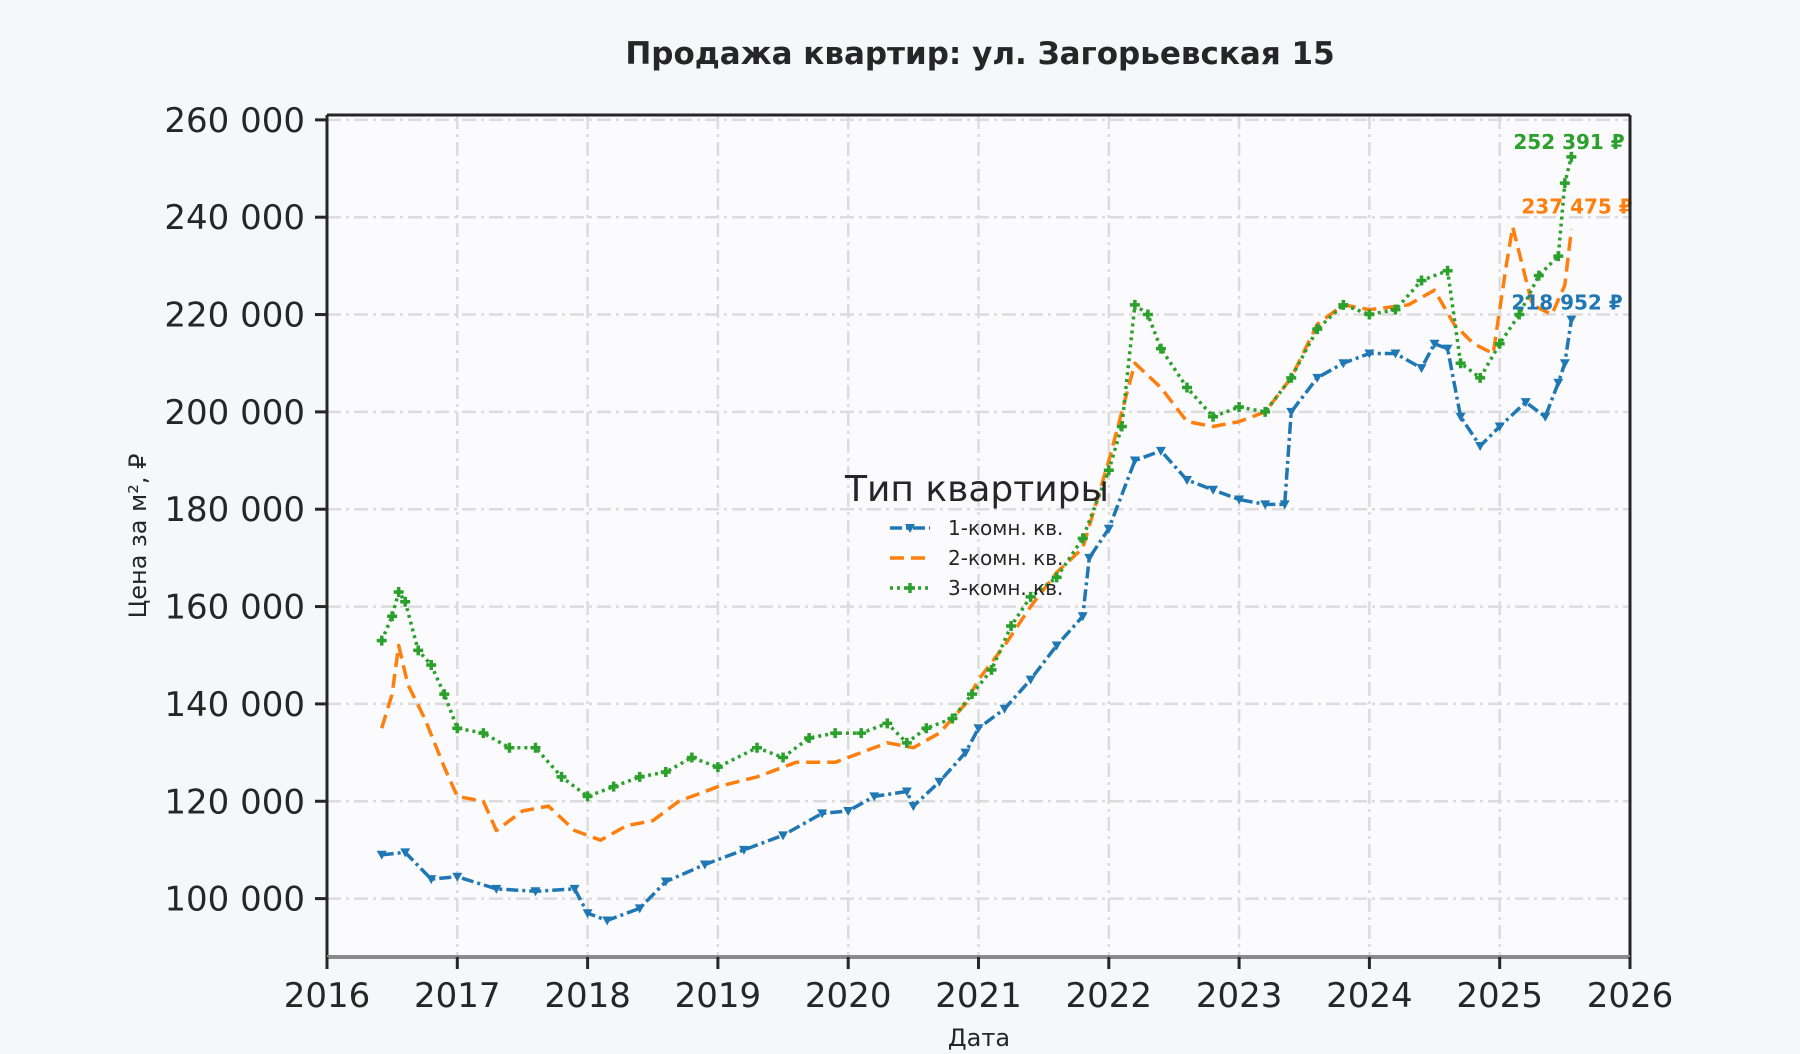 Image resolution: width=1800 pixels, height=1054 pixels. What do you see at coordinates (234, 608) in the screenshot?
I see `y-tick-label: 160 000` at bounding box center [234, 608].